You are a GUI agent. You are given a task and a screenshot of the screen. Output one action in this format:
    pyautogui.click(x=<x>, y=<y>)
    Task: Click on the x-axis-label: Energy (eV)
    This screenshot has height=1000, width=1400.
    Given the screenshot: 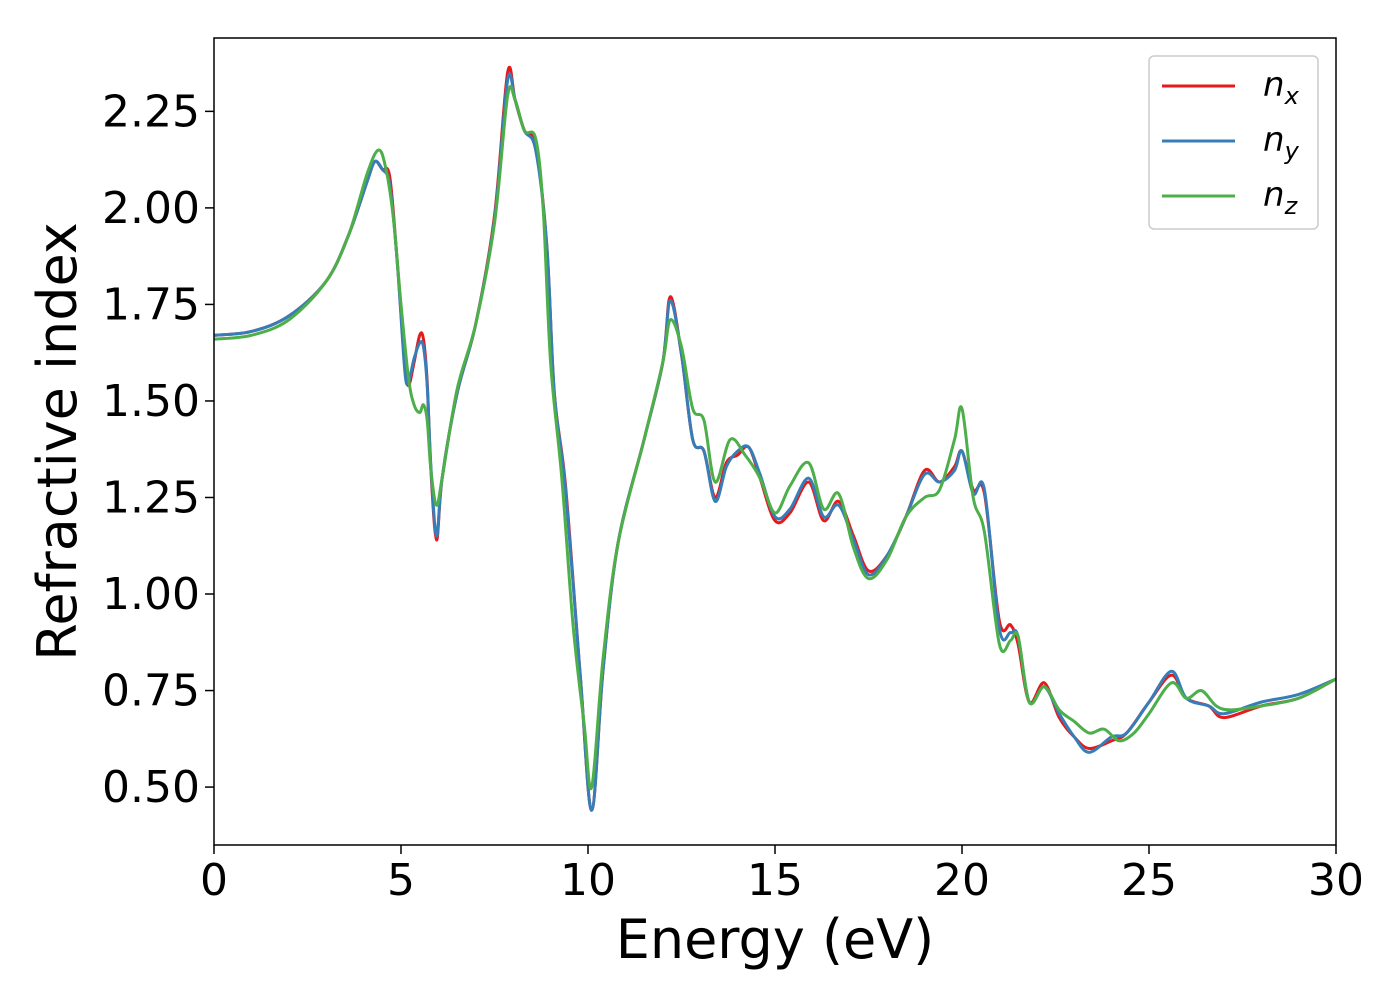 What is the action you would take?
    pyautogui.click(x=775, y=939)
    